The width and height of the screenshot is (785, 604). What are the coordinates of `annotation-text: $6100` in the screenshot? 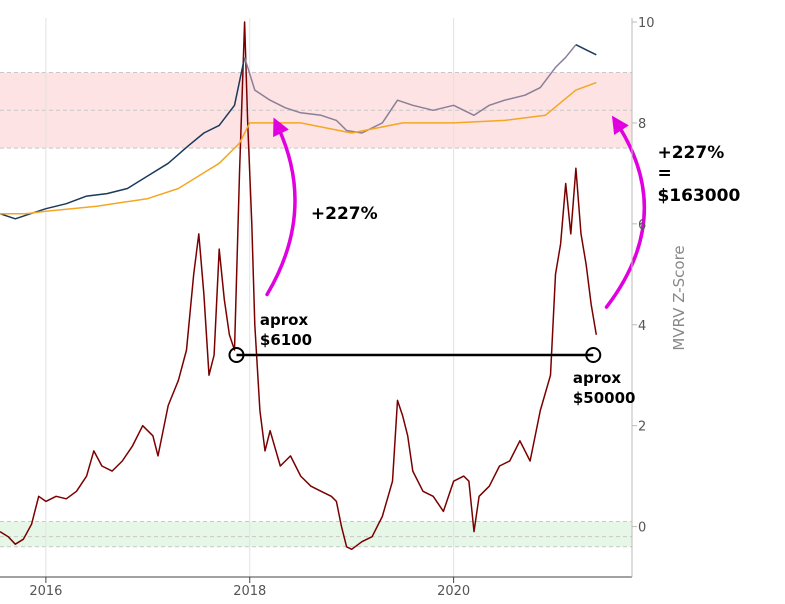 It's located at (286, 340).